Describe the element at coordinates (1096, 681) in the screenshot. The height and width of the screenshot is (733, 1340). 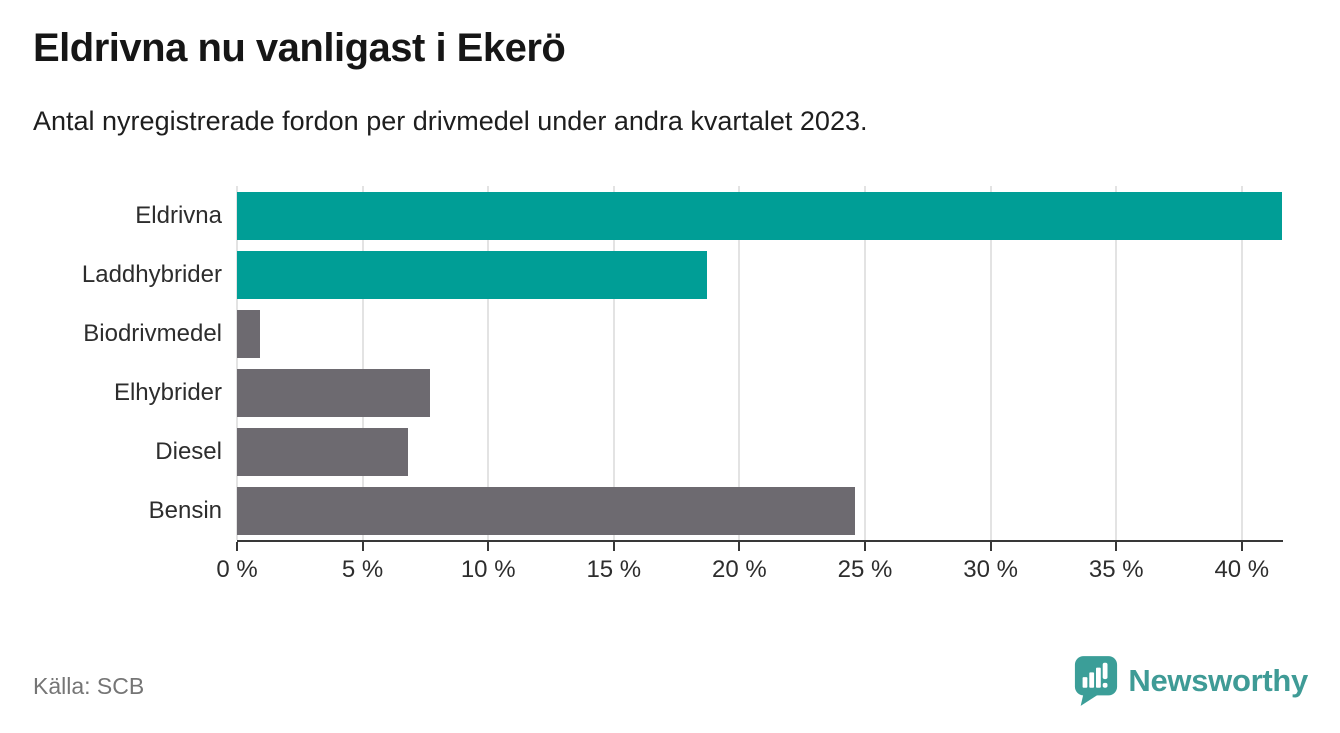
I see `speech-bubble-bar-chart-icon` at that location.